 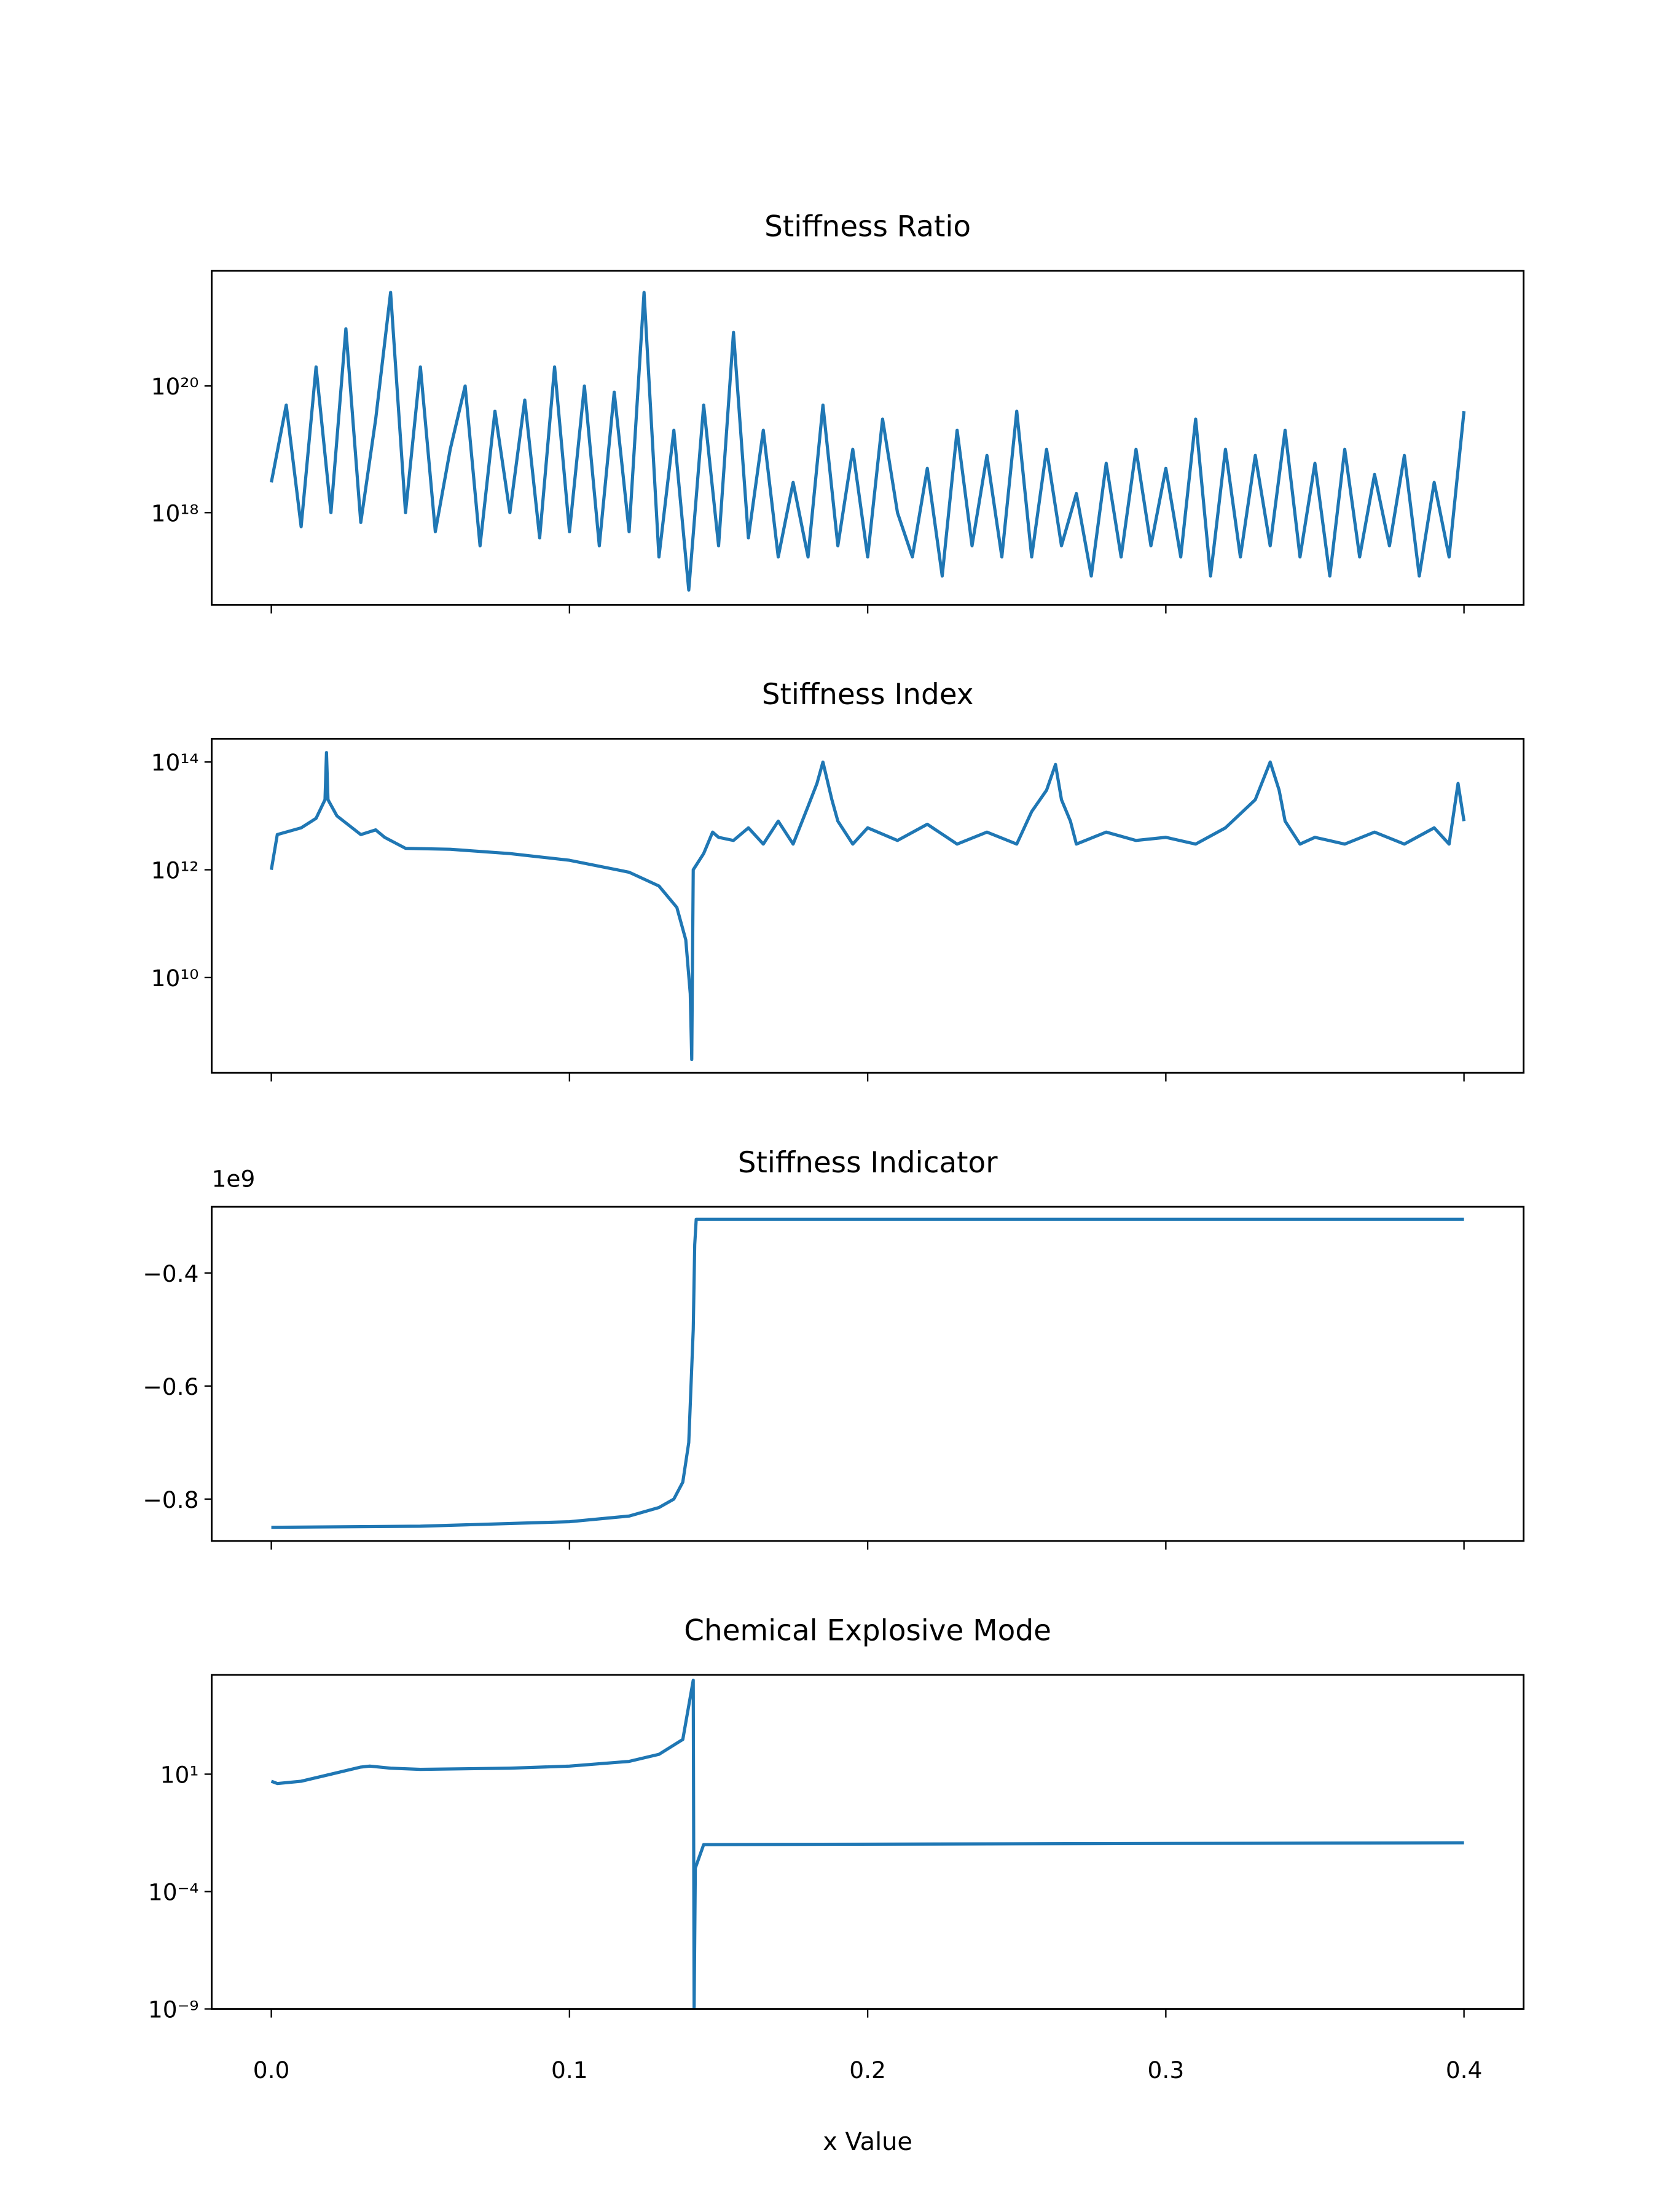 What do you see at coordinates (179, 1774) in the screenshot?
I see `y-tick-label: 10¹` at bounding box center [179, 1774].